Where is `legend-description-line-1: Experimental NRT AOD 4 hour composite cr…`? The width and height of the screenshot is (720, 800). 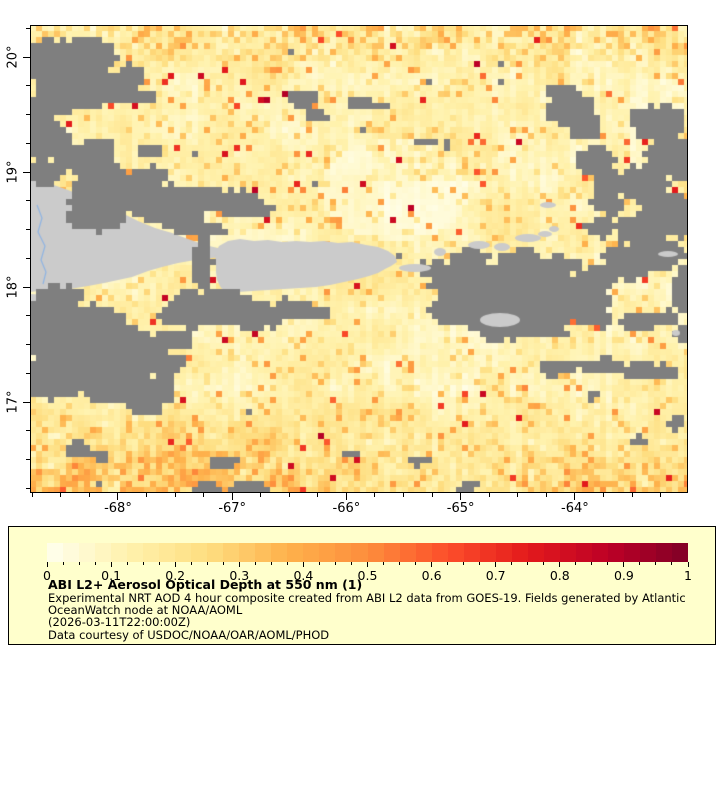
legend-description-line-1: Experimental NRT AOD 4 hour composite cr… is located at coordinates (367, 598).